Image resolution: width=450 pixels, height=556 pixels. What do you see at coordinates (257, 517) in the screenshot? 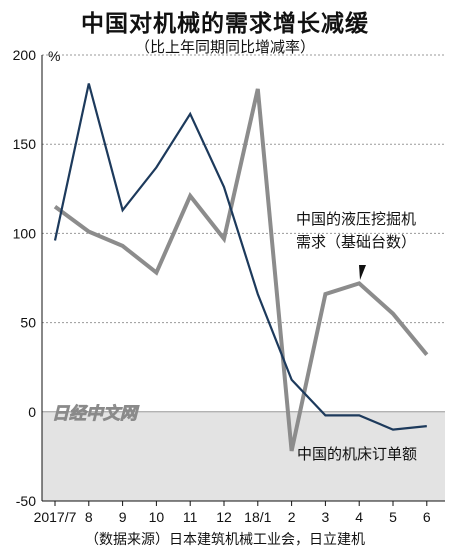
I see `x-tick-label: 18/1` at bounding box center [257, 517].